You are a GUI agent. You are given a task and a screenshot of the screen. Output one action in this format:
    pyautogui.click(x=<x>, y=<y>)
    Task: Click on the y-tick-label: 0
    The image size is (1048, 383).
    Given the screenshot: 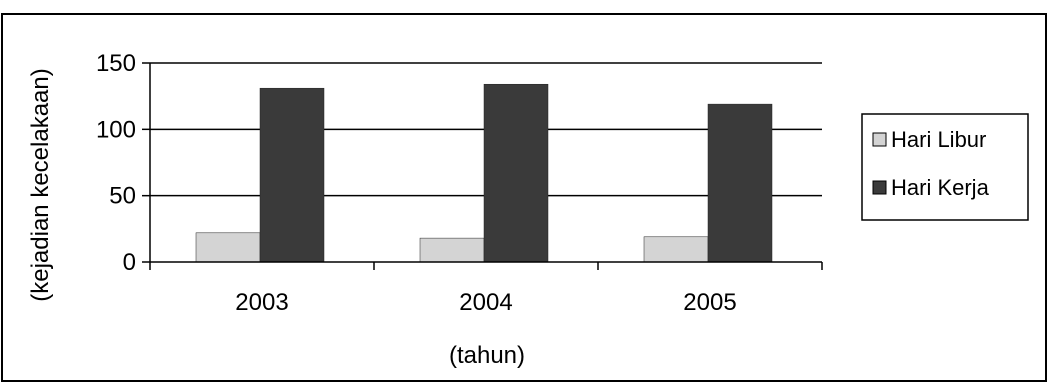 What is the action you would take?
    pyautogui.click(x=129, y=262)
    